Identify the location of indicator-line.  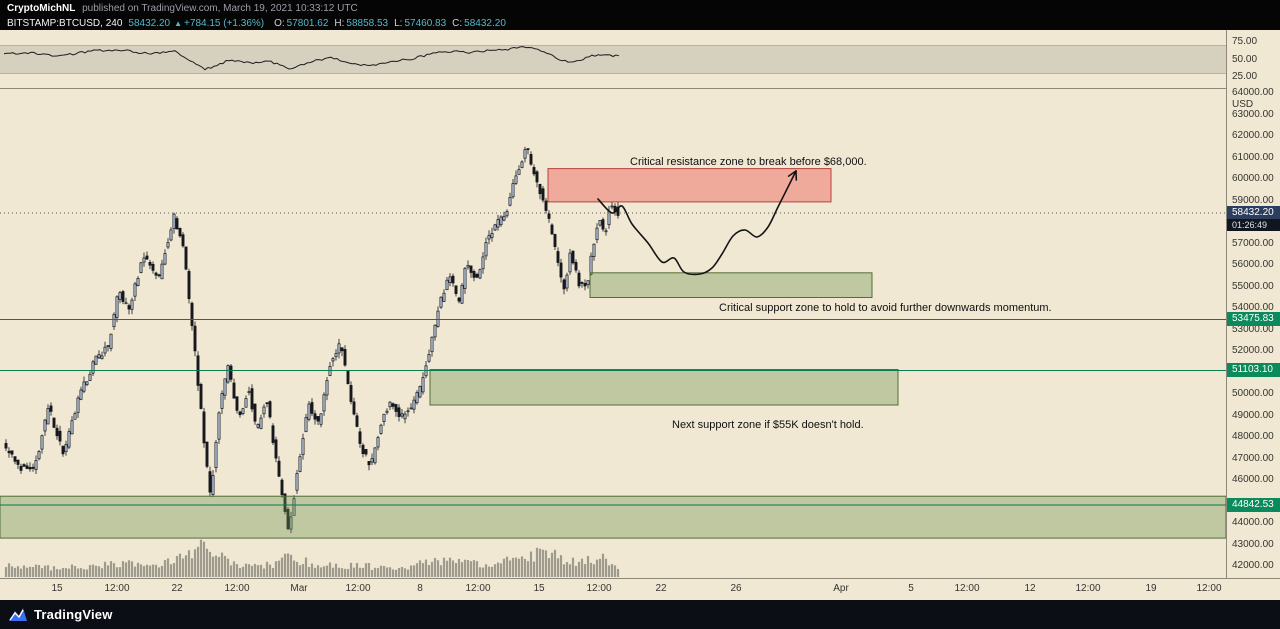
(311, 58).